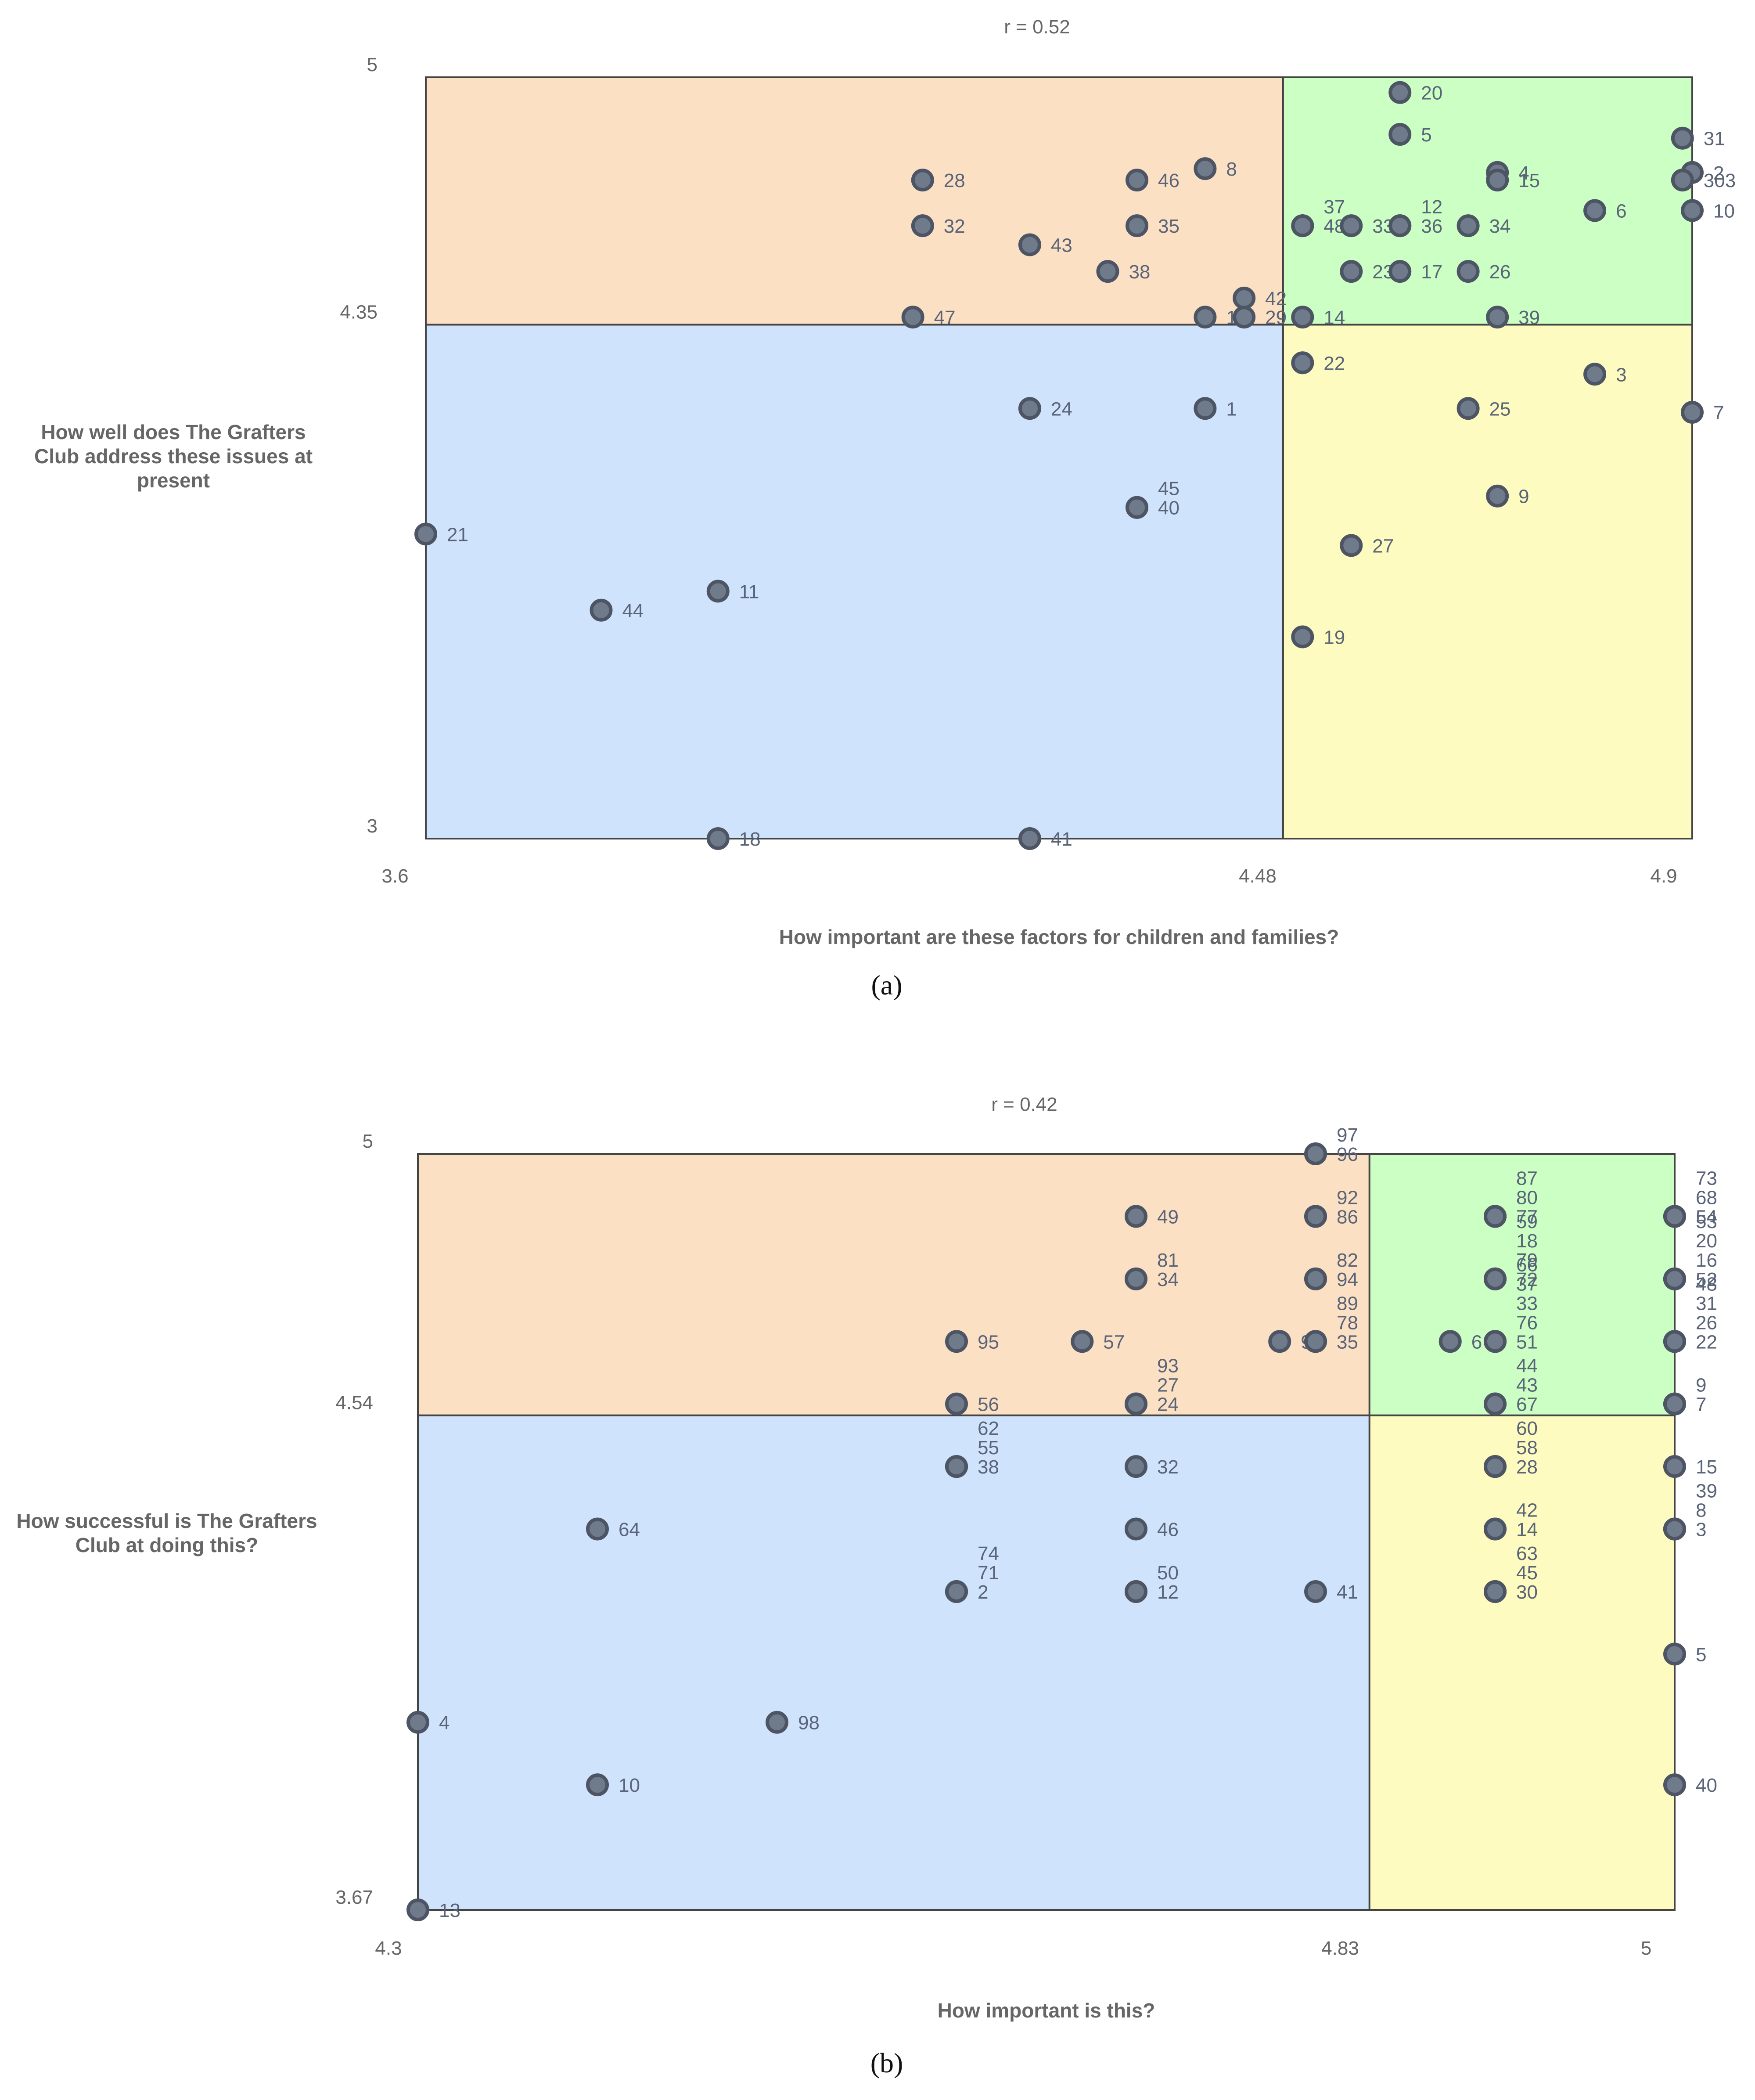 Image resolution: width=1755 pixels, height=2100 pixels. Describe the element at coordinates (1527, 1178) in the screenshot. I see `data-point-label: 87` at that location.